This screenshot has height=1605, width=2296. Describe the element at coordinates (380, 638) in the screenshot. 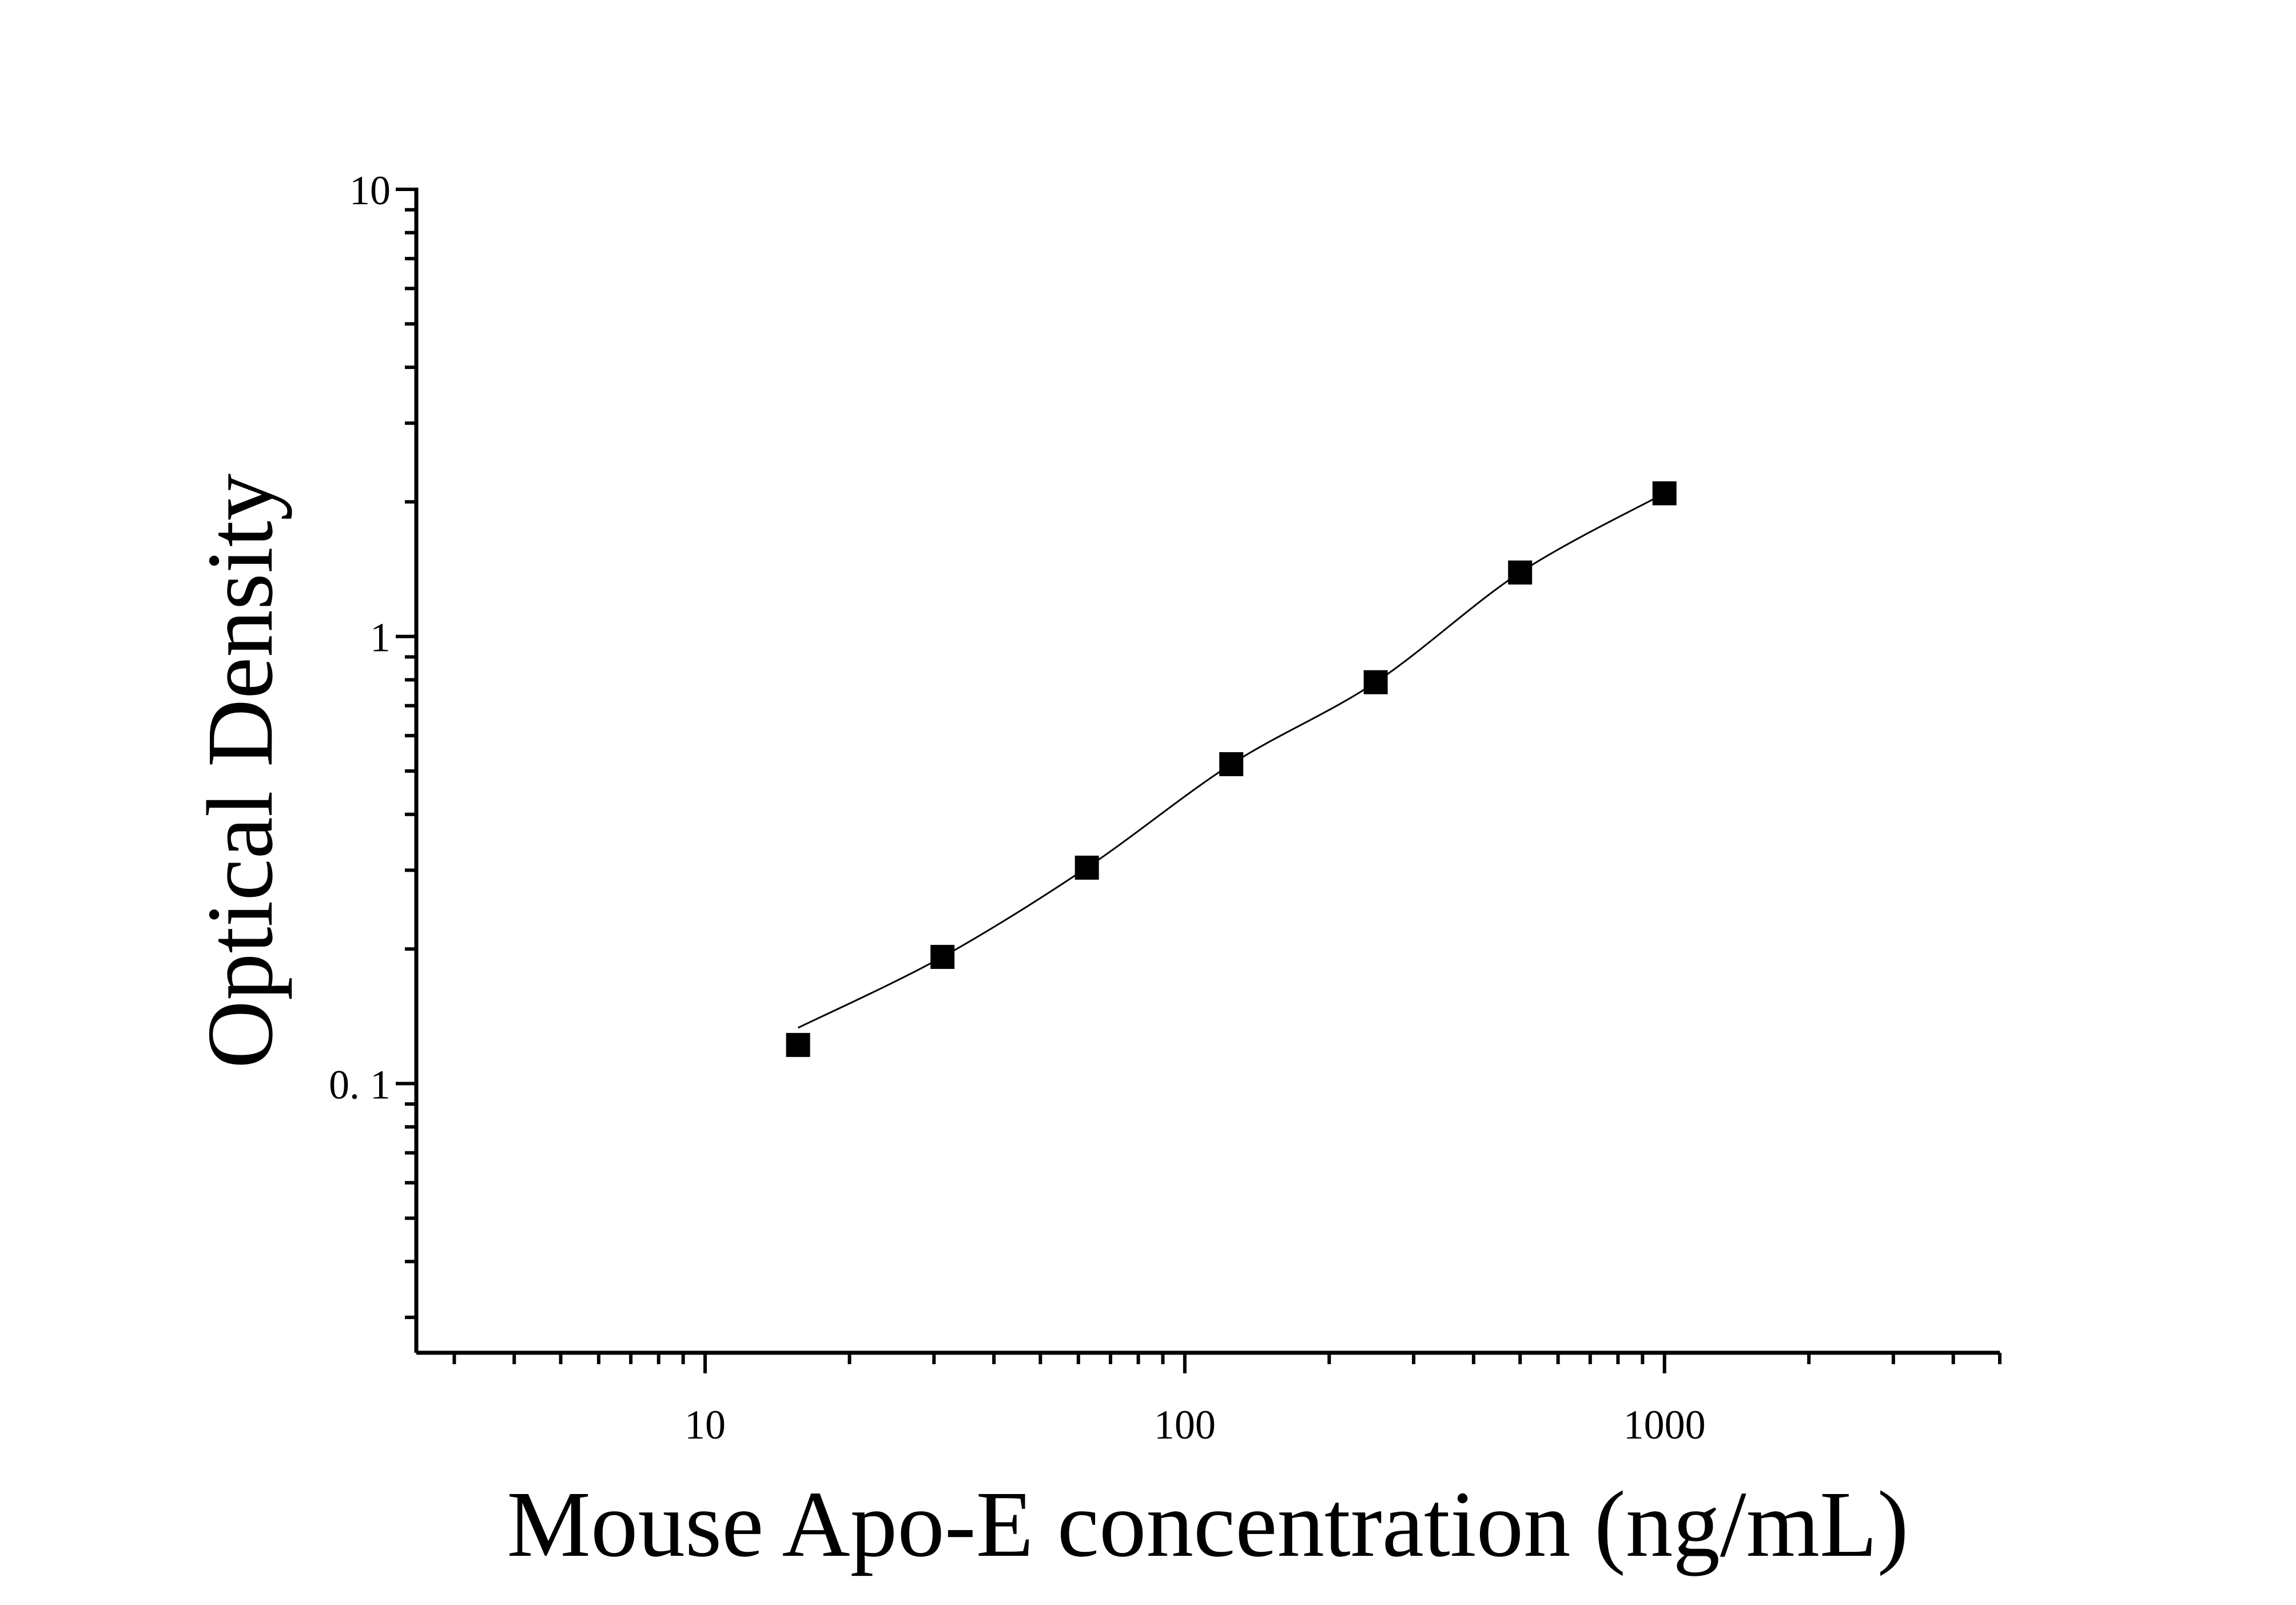

I see `y-tick-label: 1` at that location.